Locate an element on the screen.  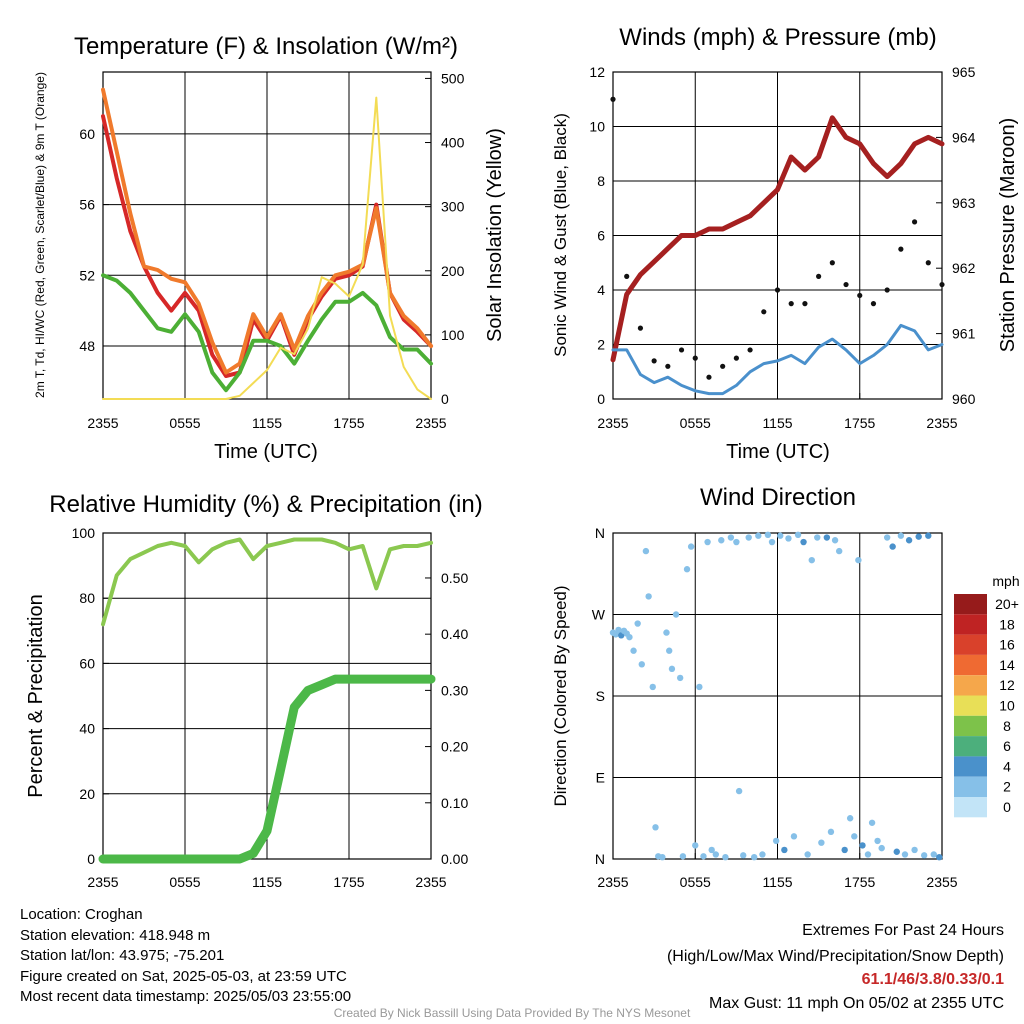
extremes-title: Extremes For Past 24 Hours is located at coordinates (903, 930).